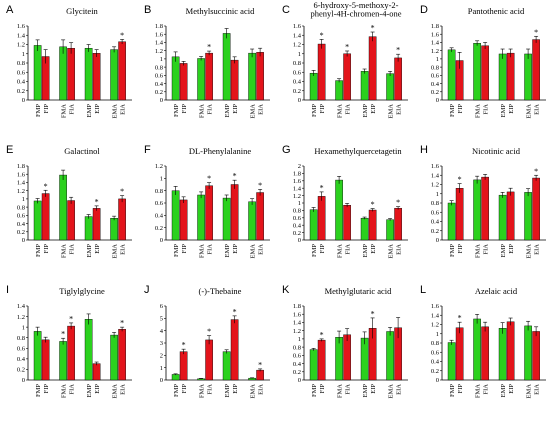 This screenshot has height=422, width=550. I want to click on y-tick-label: 6, so click(162, 306).